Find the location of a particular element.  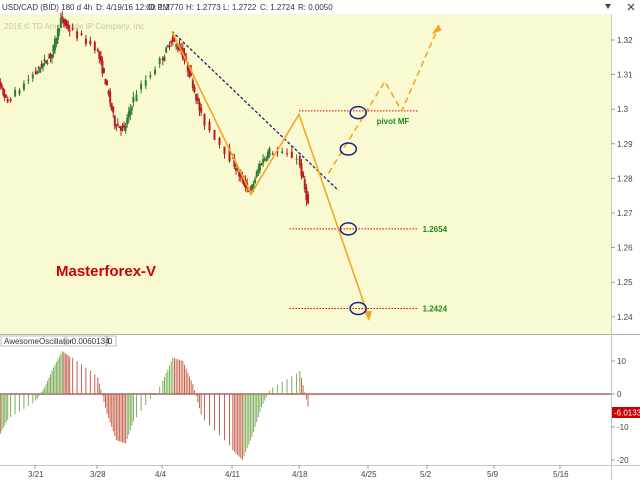

copyright-watermark: 2016 © TD Ameritrade IP Company, Inc. is located at coordinates (75, 26).